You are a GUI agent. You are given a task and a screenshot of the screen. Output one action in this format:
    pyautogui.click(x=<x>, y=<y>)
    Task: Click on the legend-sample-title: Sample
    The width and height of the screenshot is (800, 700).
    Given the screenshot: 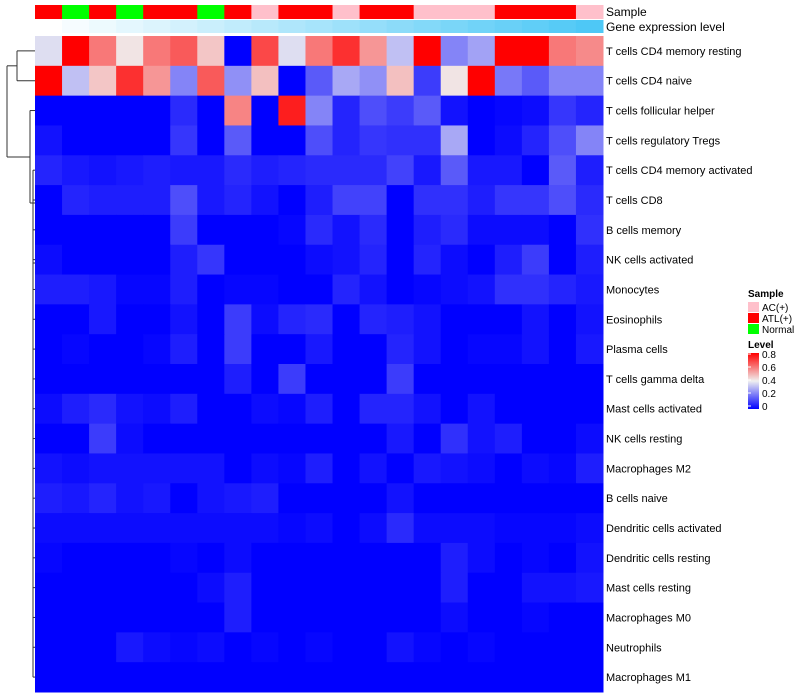 What is the action you would take?
    pyautogui.click(x=766, y=294)
    